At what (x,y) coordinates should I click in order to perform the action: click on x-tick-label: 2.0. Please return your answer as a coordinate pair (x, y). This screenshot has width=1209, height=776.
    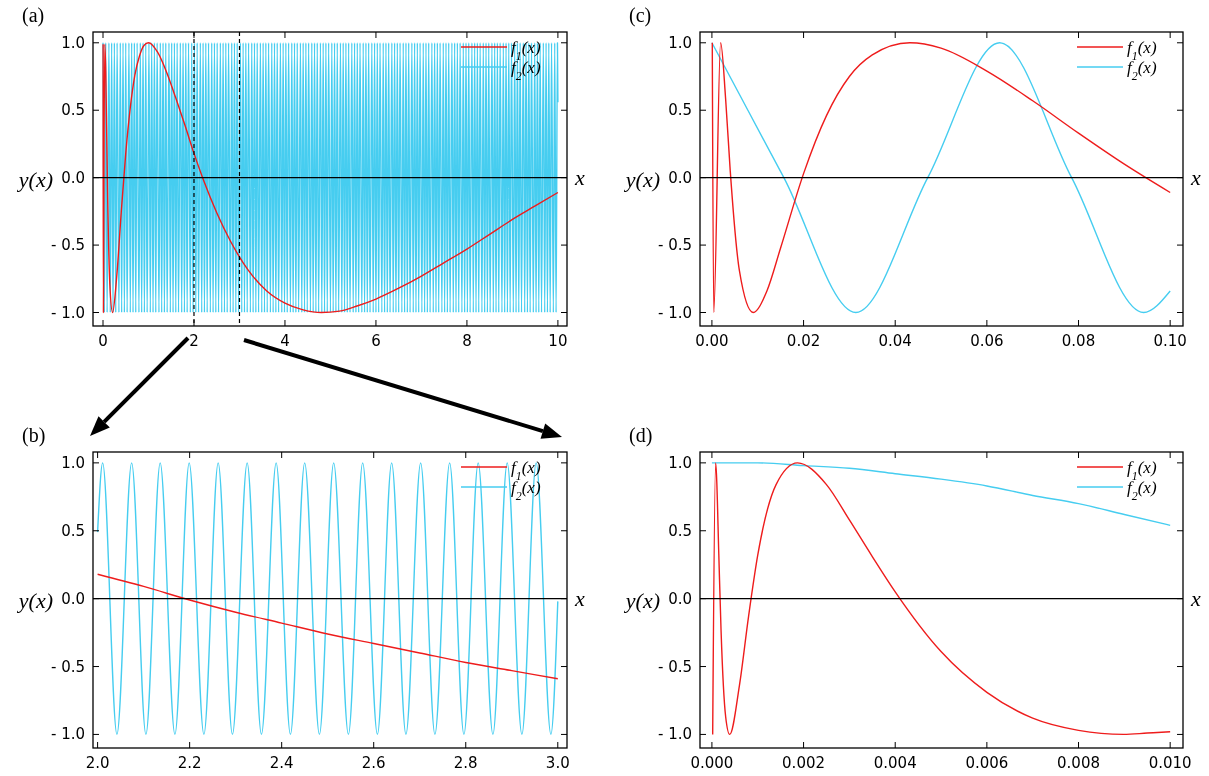
    Looking at the image, I should click on (97, 763).